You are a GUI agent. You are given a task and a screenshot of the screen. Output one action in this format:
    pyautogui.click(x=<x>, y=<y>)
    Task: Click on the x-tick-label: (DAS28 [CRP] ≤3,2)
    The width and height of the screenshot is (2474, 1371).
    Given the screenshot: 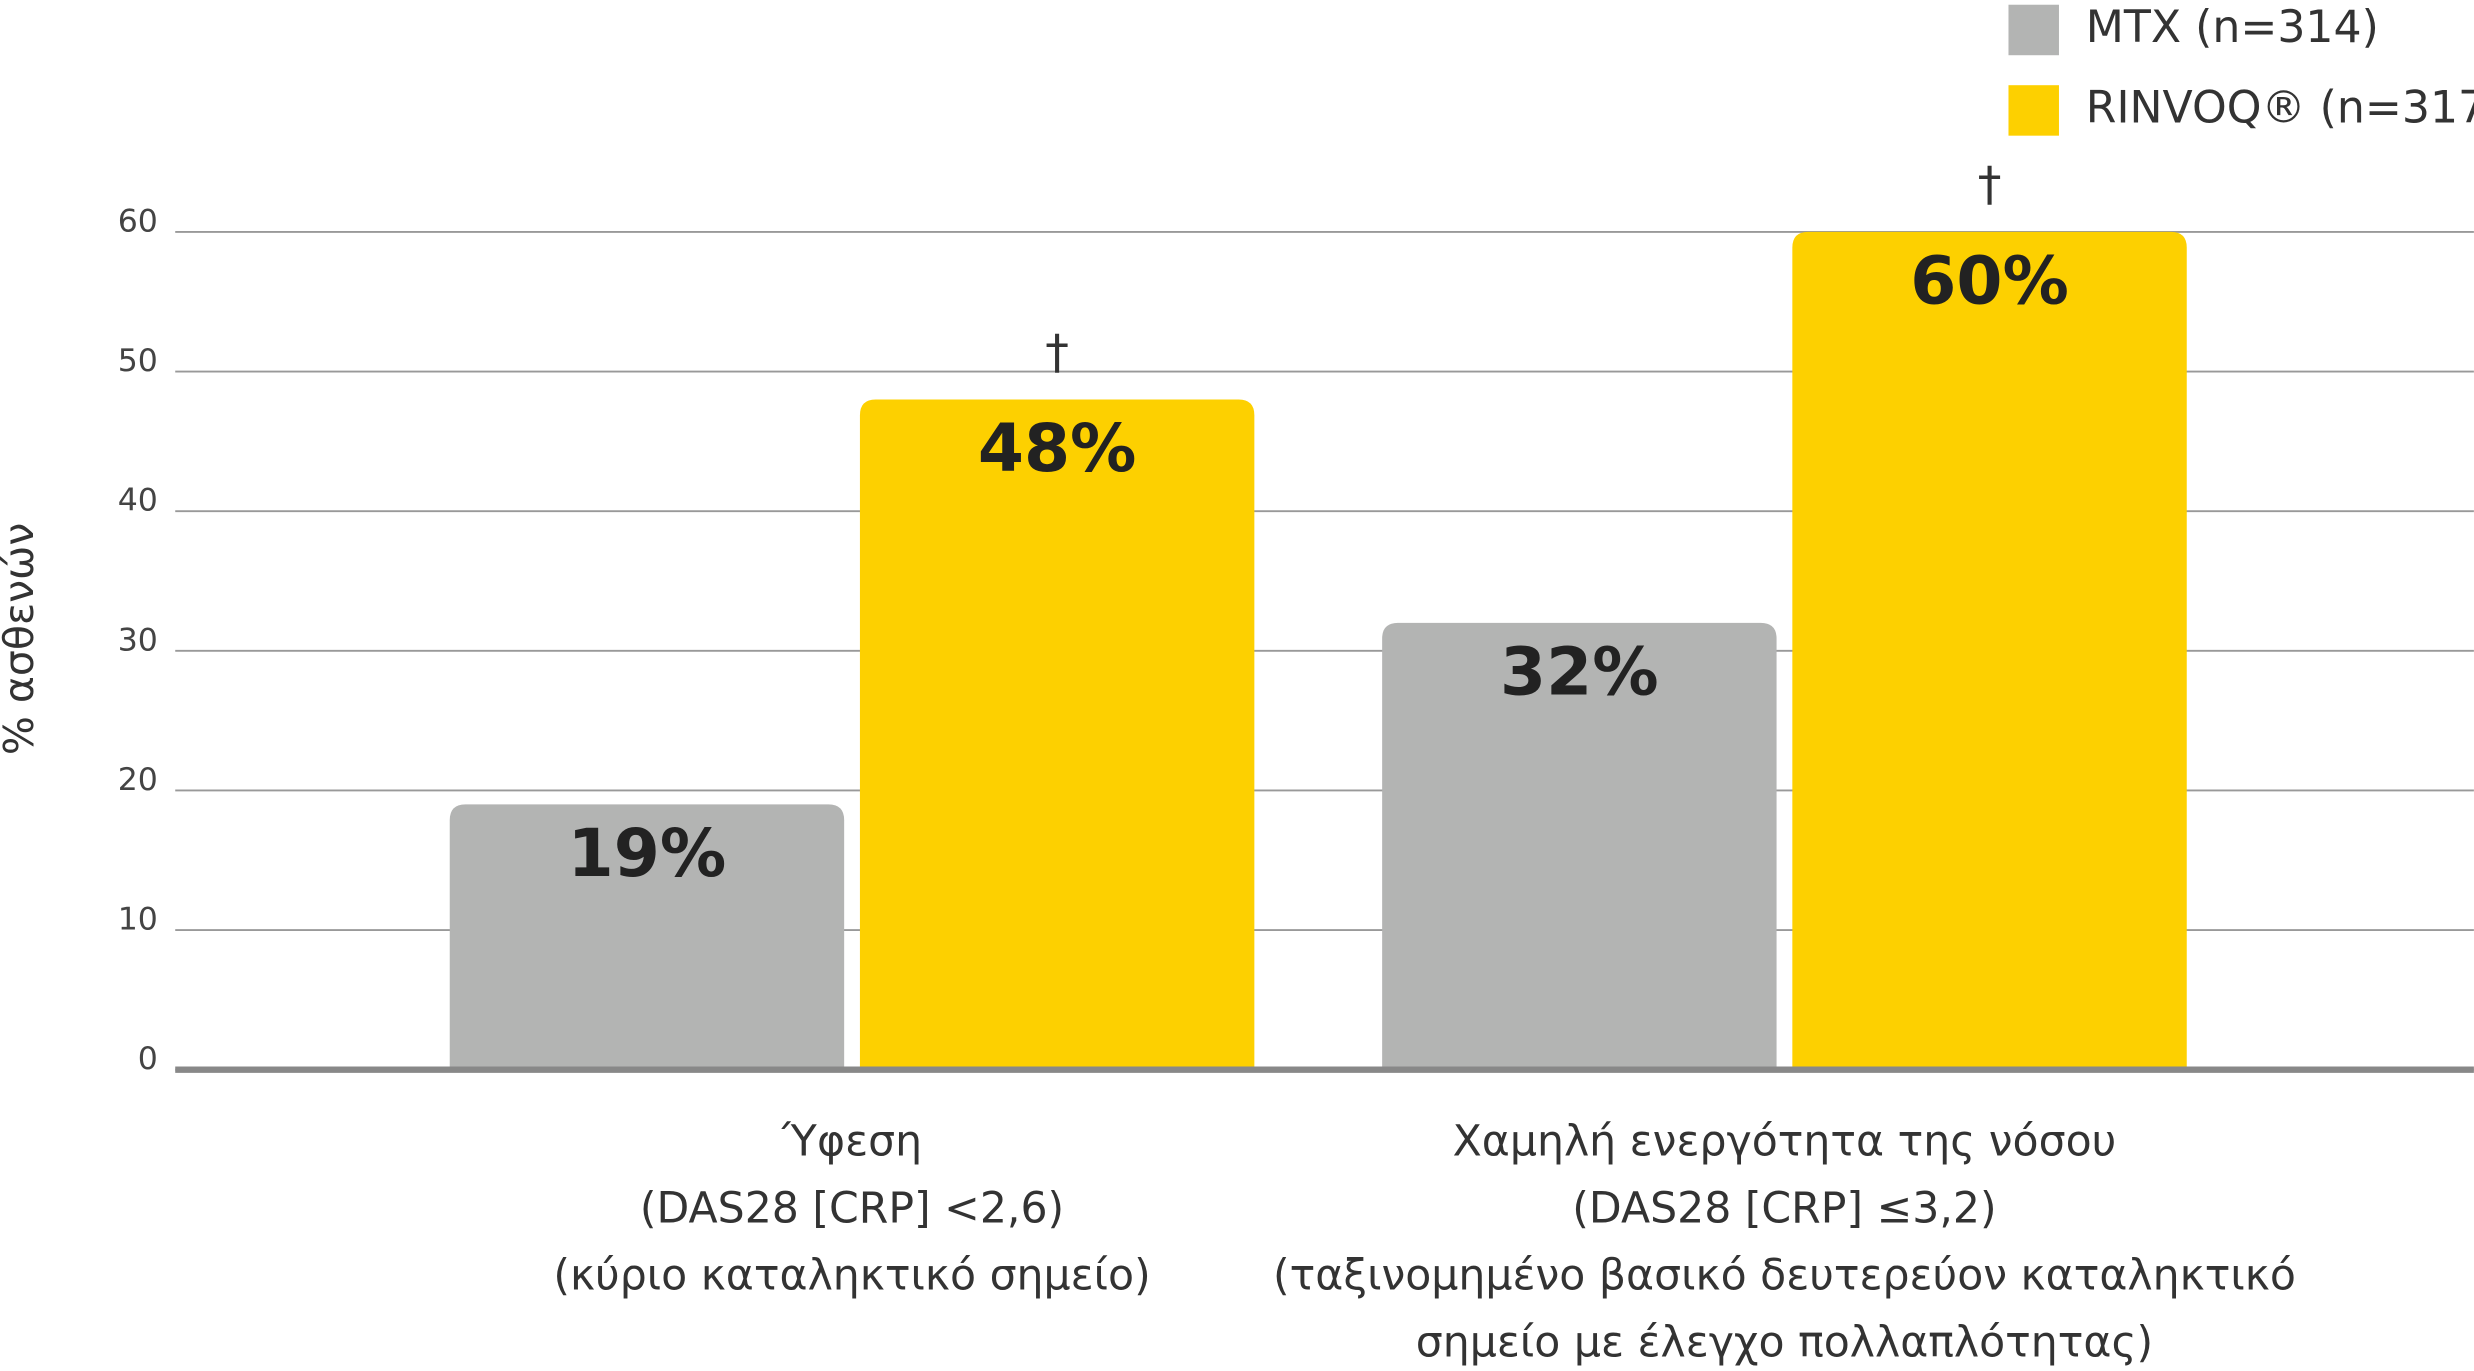 What is the action you would take?
    pyautogui.click(x=1784, y=1208)
    